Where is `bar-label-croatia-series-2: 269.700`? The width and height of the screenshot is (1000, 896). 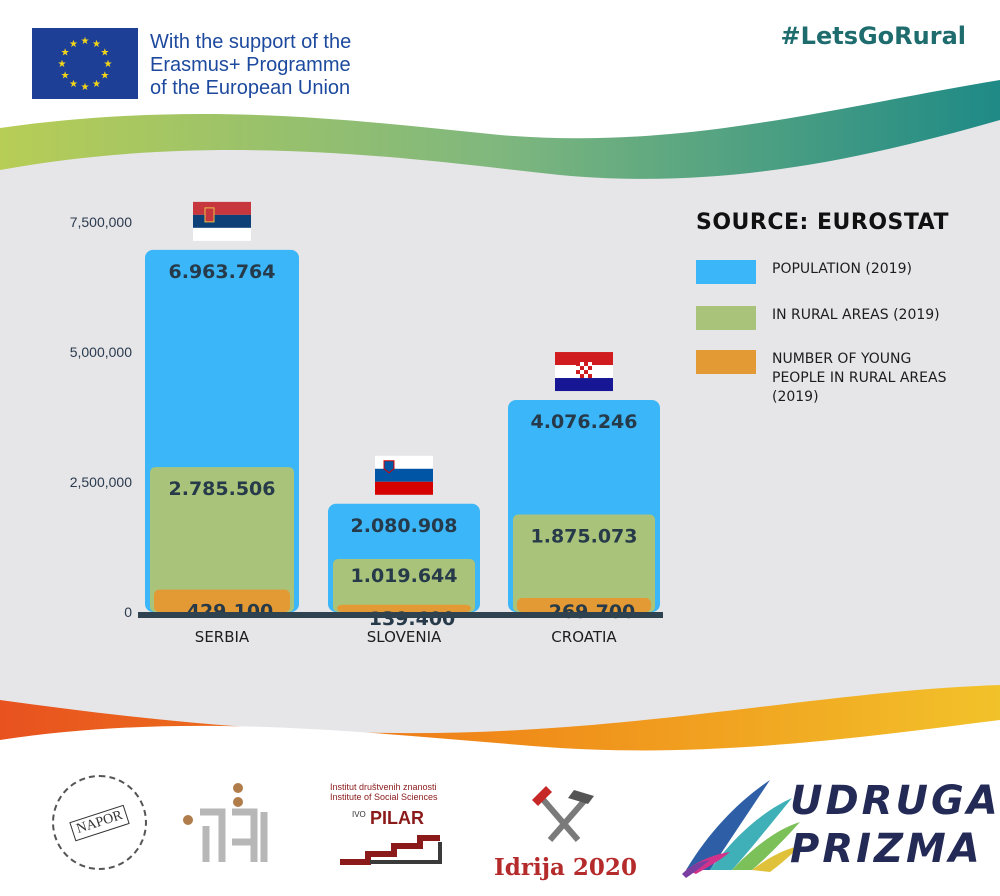 bar-label-croatia-series-2: 269.700 is located at coordinates (592, 612).